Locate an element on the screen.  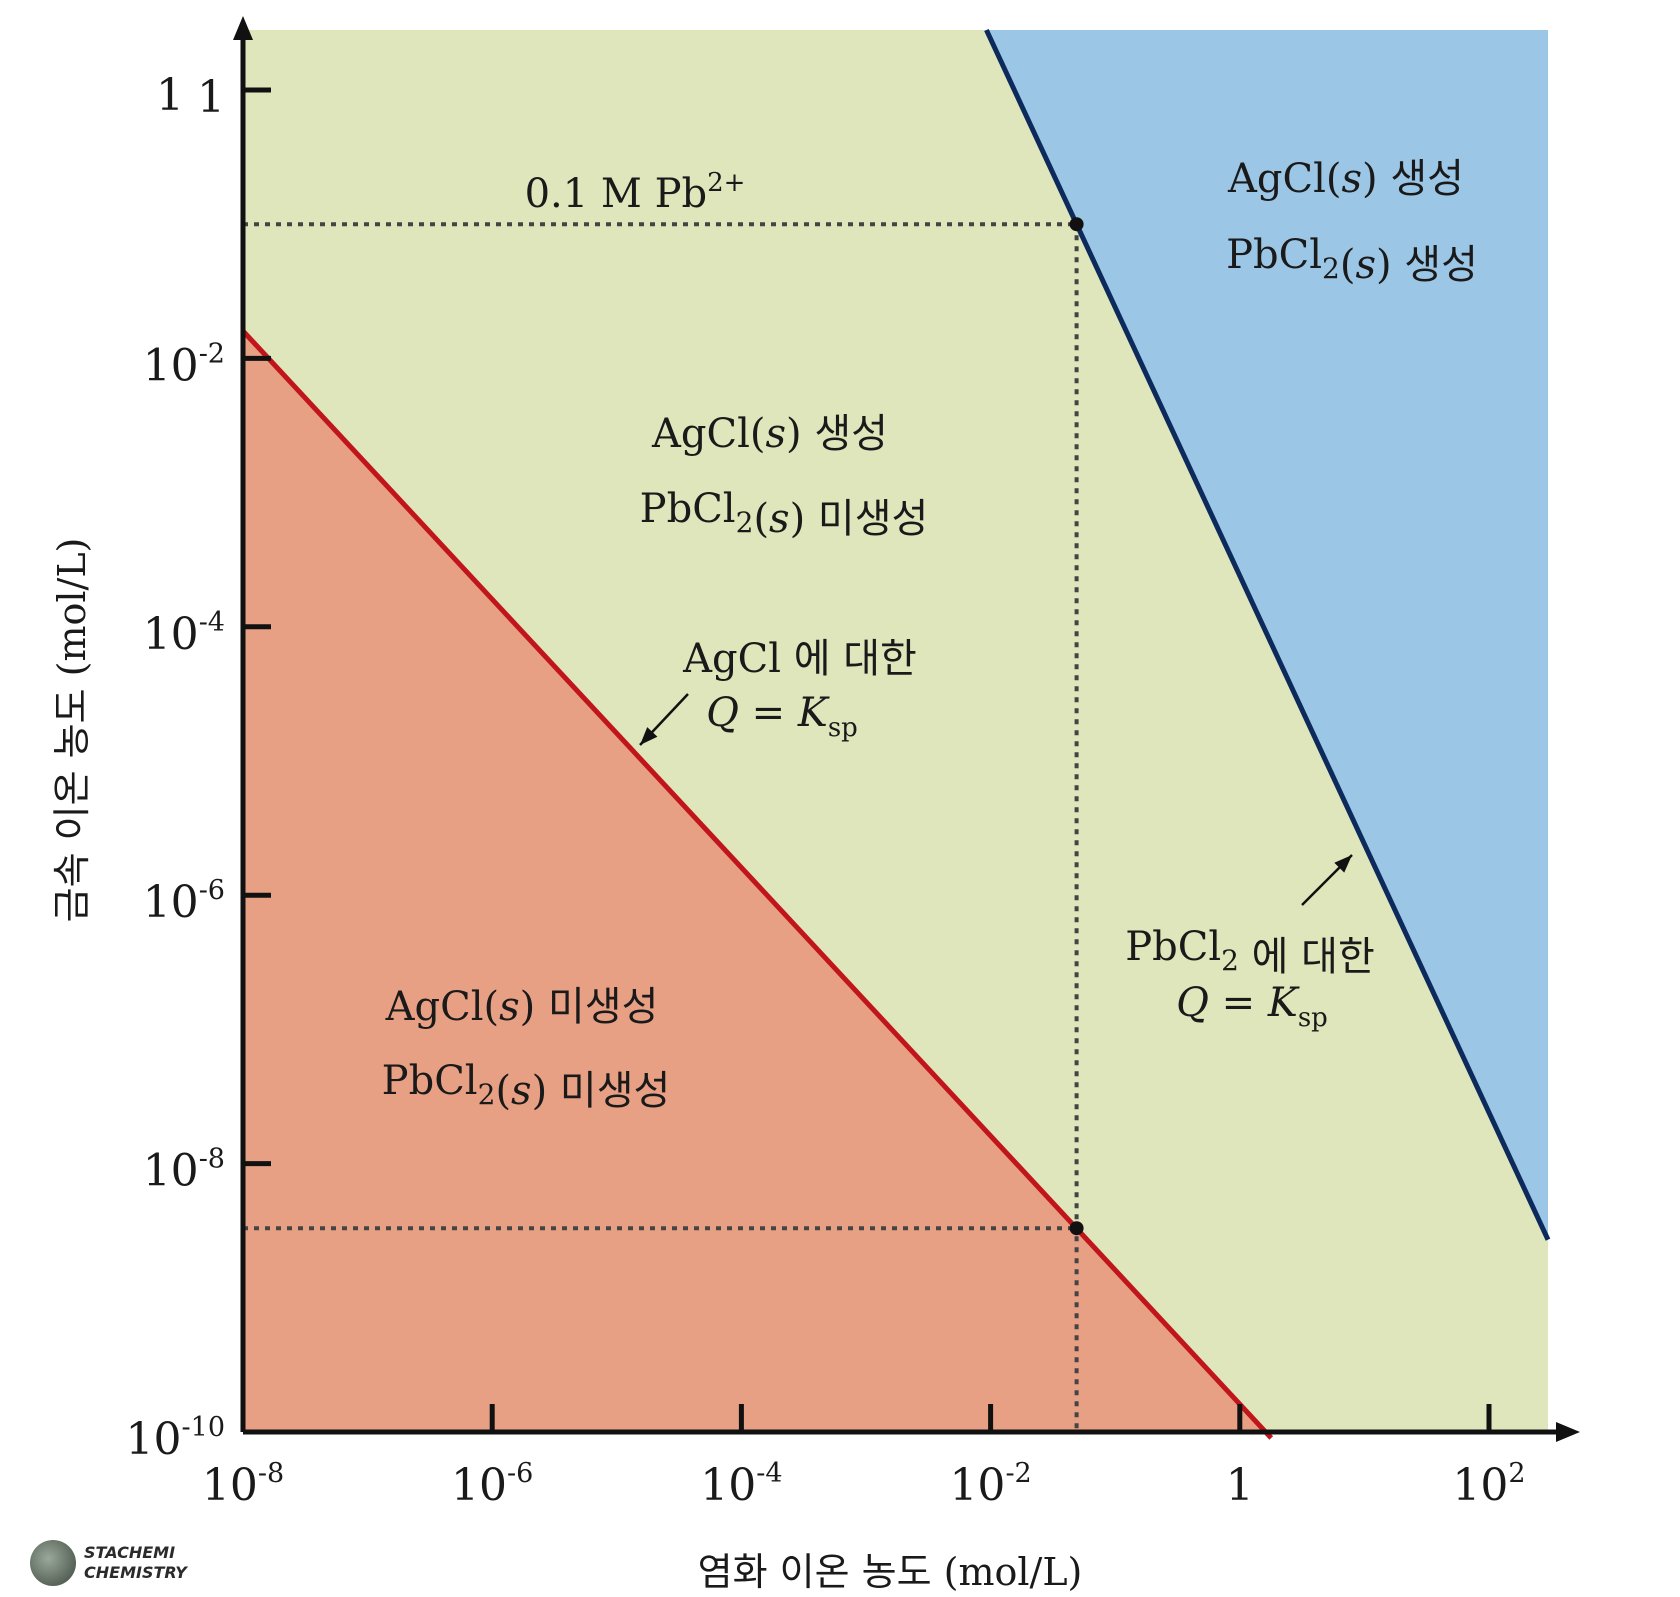
region-label-no-precipitate-0: AgCl(s) 미생성 is located at coordinates (522, 1007).